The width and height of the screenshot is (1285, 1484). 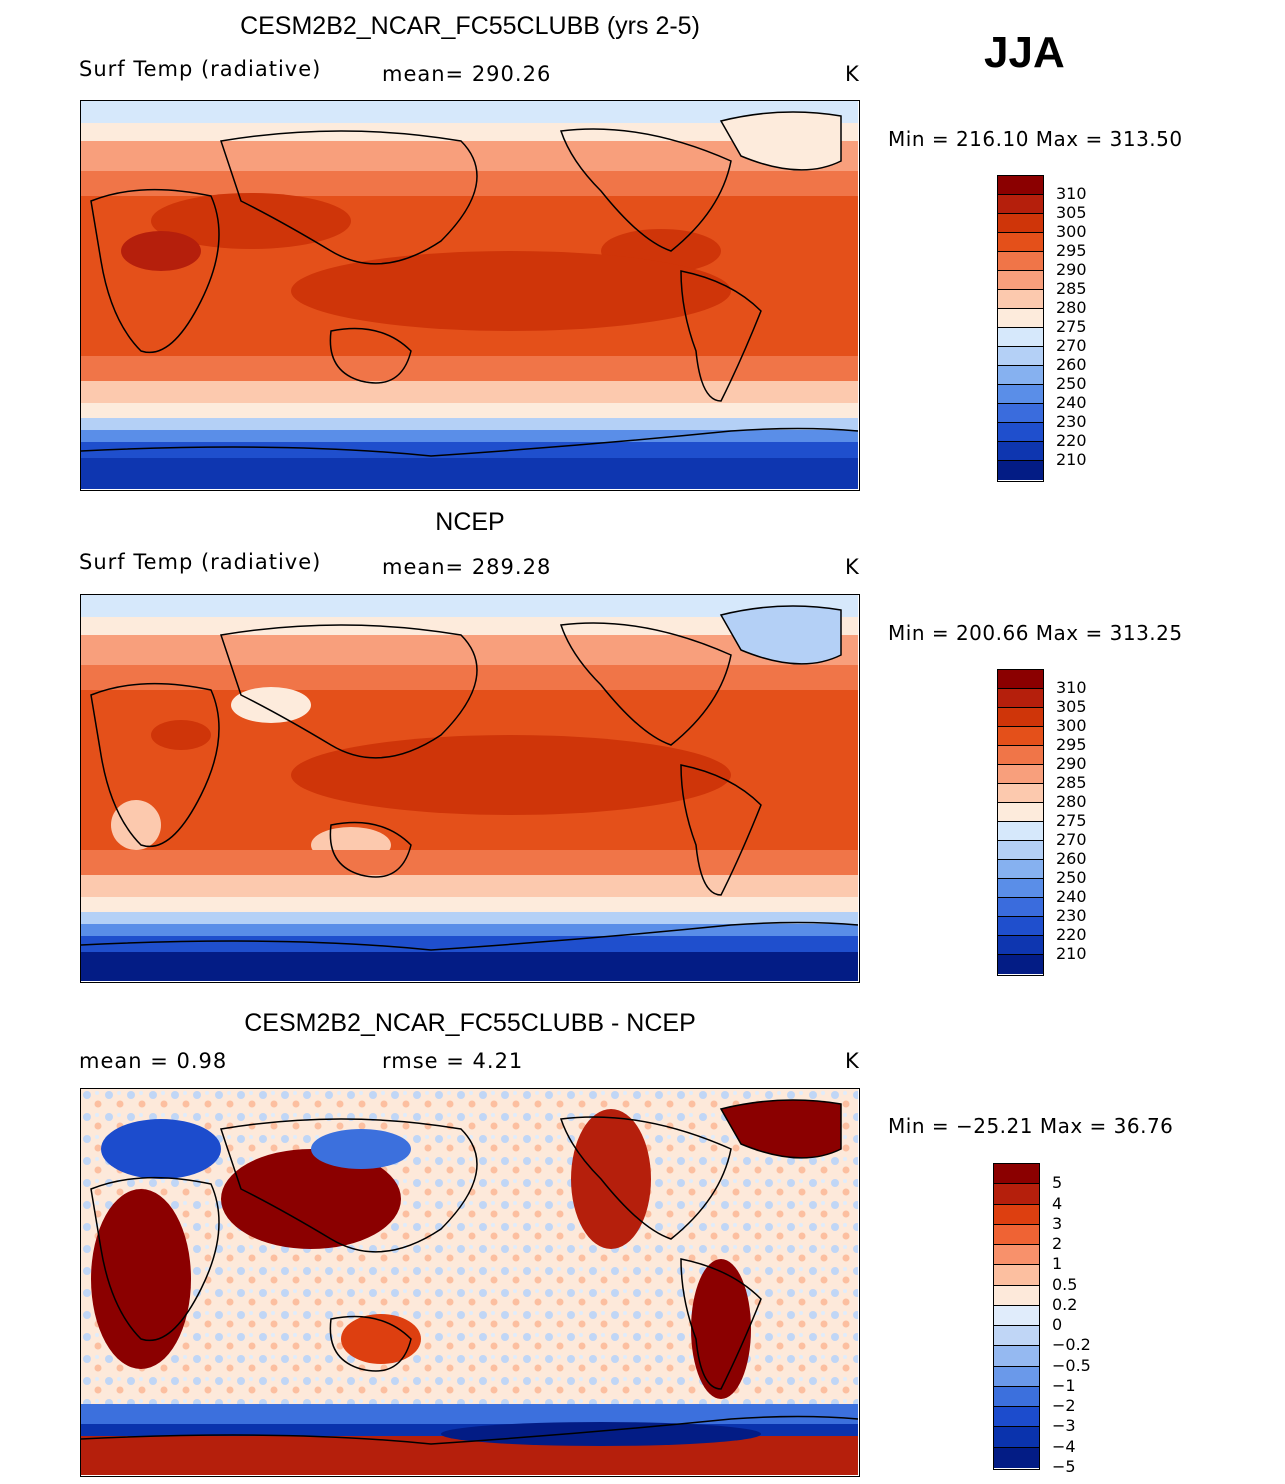 What do you see at coordinates (1057, 1203) in the screenshot?
I see `colorbar-tick-label: 4` at bounding box center [1057, 1203].